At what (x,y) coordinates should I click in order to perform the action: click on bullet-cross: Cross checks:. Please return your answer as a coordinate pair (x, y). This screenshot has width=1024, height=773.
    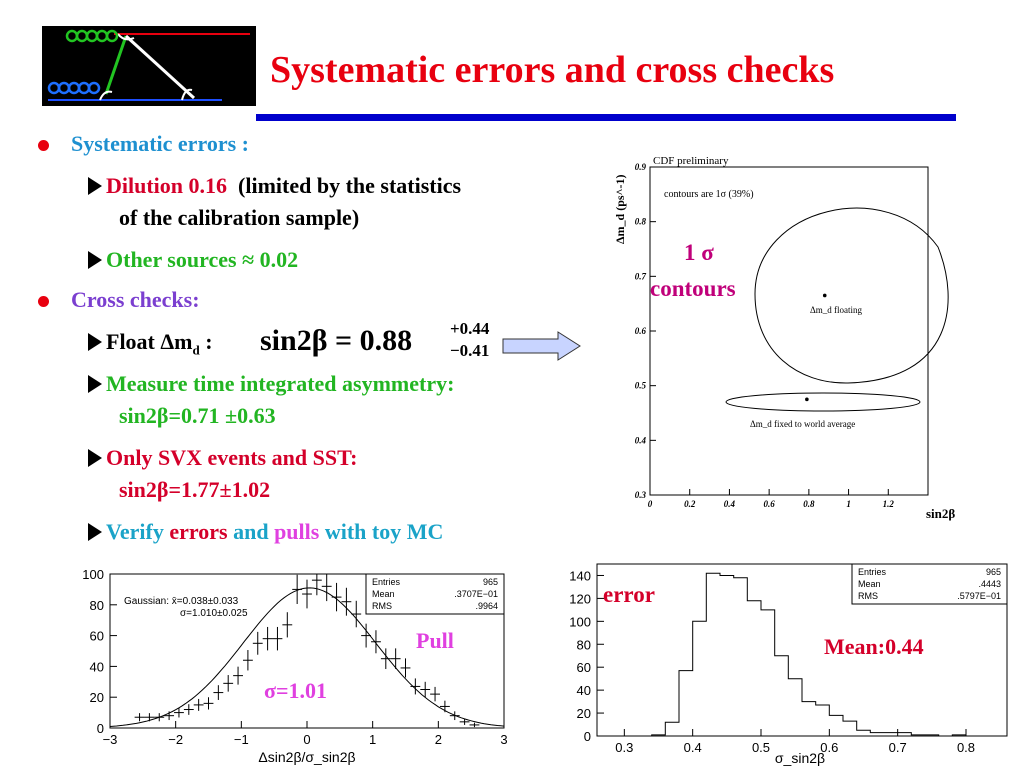
    Looking at the image, I should click on (119, 300).